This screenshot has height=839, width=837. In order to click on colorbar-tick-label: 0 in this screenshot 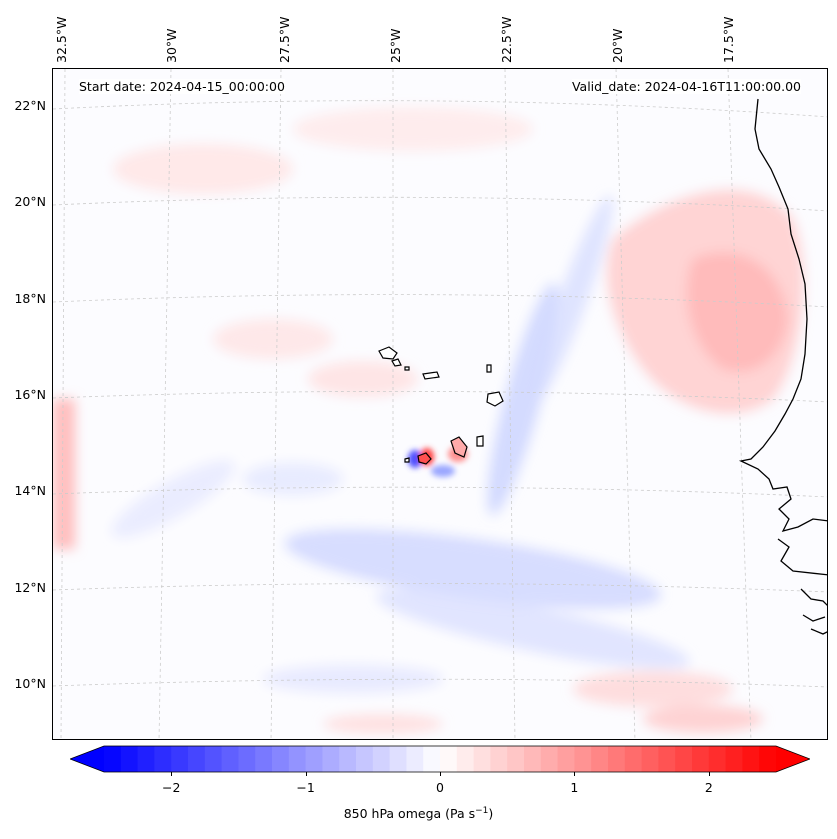, I will do `click(440, 787)`.